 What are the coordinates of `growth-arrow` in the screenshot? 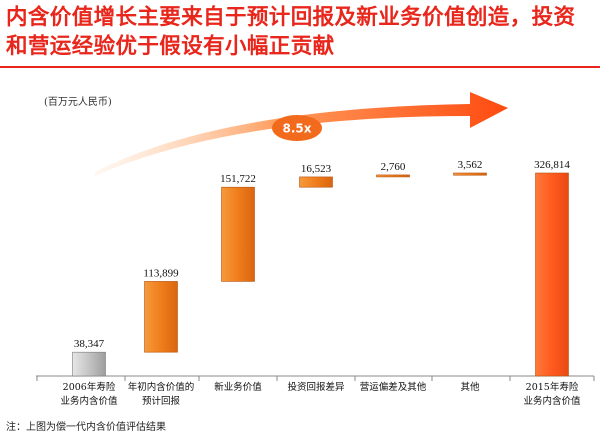 It's located at (301, 134).